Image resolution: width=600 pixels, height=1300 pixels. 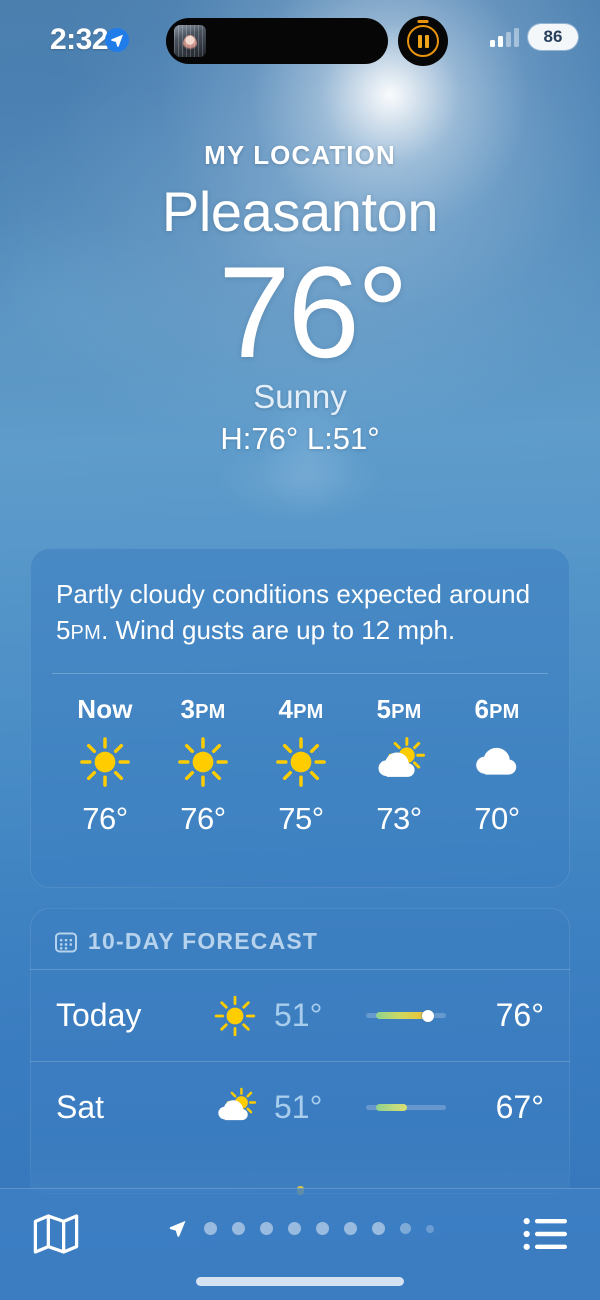 I want to click on dynamic-island, so click(x=277, y=41).